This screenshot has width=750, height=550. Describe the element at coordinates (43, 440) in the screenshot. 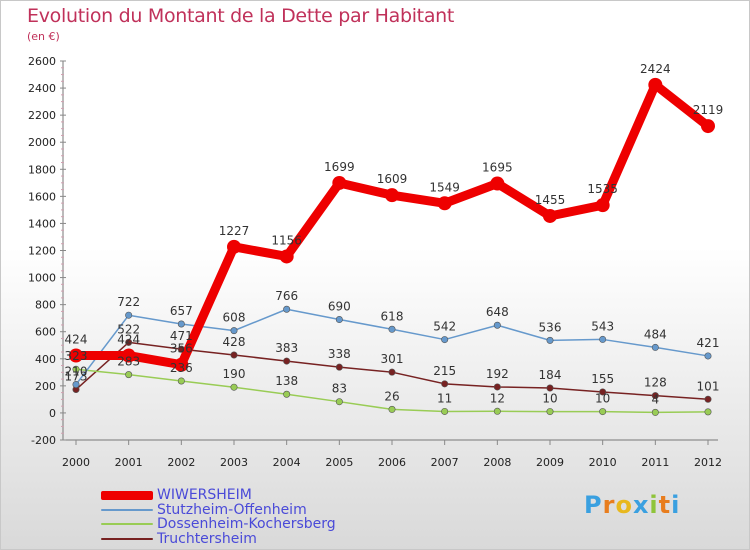

I see `y-tick-label: -200` at that location.